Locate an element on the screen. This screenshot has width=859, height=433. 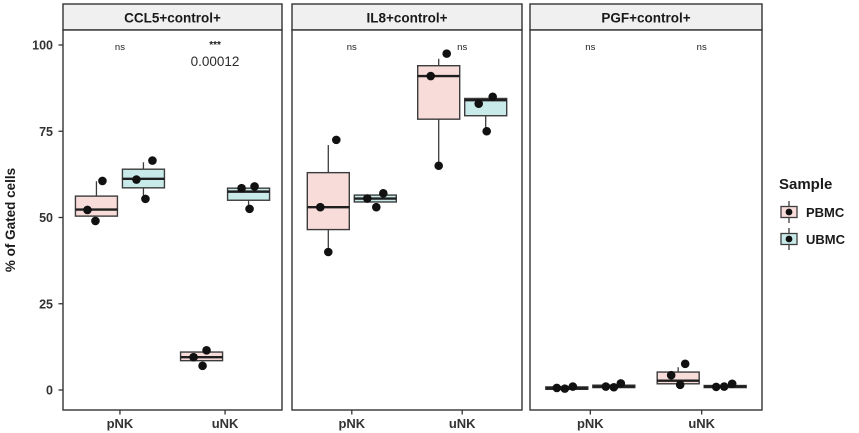
legend-item-label-pbmc: PBMC is located at coordinates (825, 212).